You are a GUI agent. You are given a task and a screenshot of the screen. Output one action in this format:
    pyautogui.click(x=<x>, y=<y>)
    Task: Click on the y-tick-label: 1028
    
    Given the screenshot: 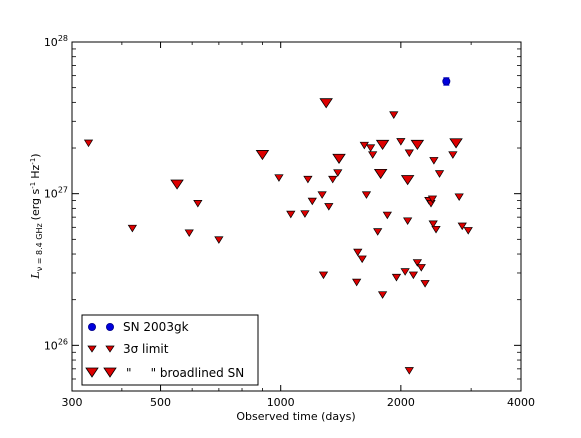 What is the action you would take?
    pyautogui.click(x=56, y=41)
    